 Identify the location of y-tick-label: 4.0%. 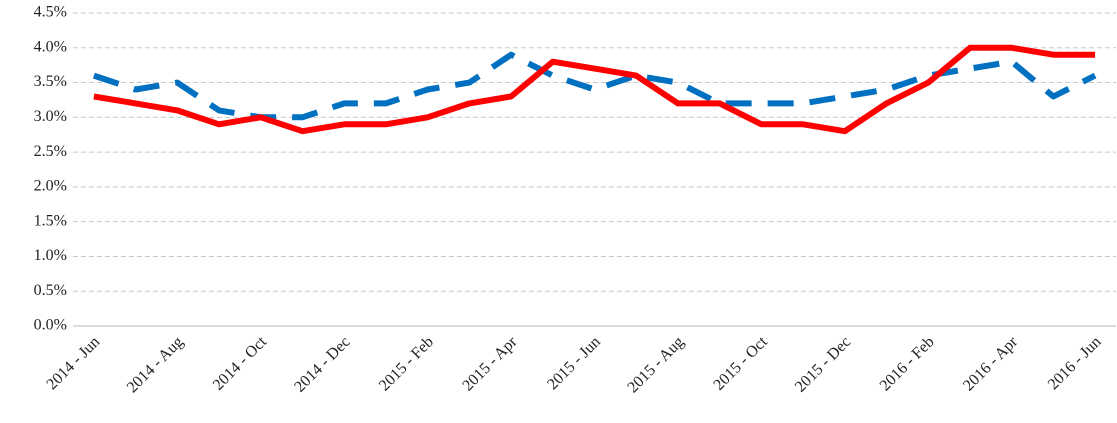
(50, 46).